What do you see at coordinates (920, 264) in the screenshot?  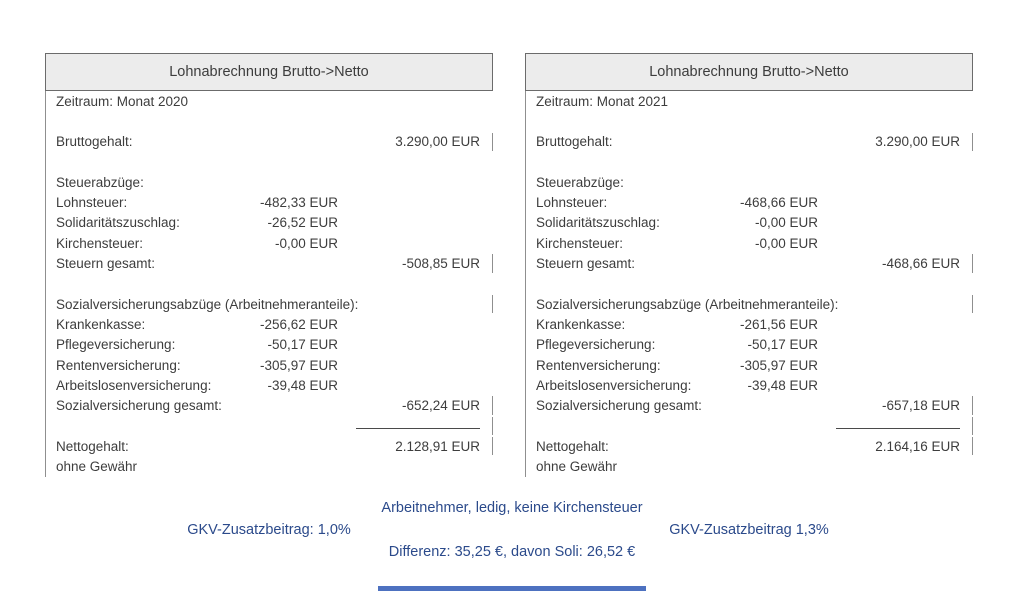 I see `row-total-amount: -468,66 EUR` at bounding box center [920, 264].